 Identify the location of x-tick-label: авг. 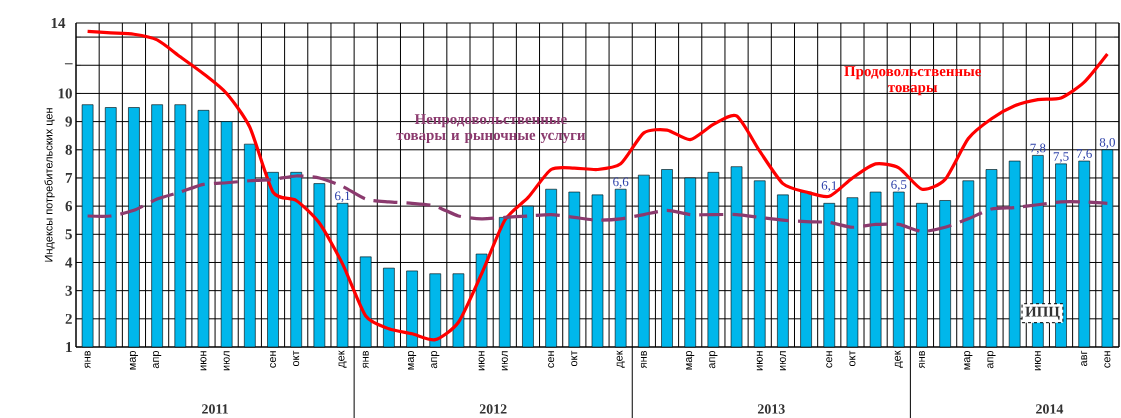
(1084, 358).